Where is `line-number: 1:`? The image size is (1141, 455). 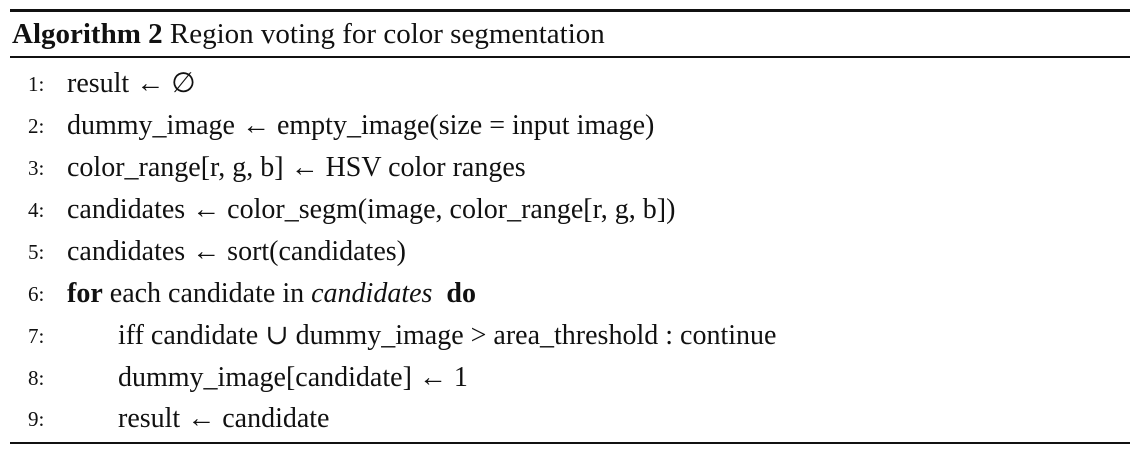
line-number: 1: is located at coordinates (36, 84).